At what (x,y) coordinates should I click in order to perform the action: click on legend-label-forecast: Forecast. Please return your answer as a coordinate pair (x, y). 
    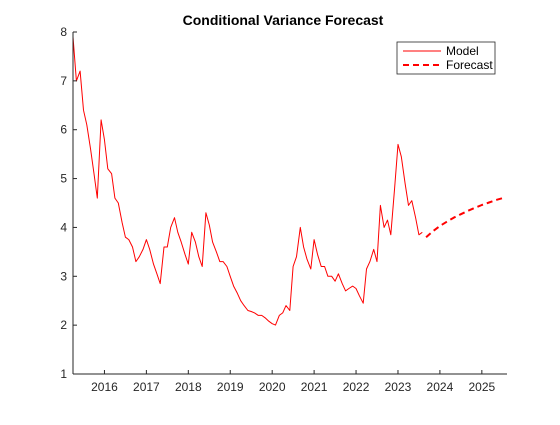
    Looking at the image, I should click on (469, 65).